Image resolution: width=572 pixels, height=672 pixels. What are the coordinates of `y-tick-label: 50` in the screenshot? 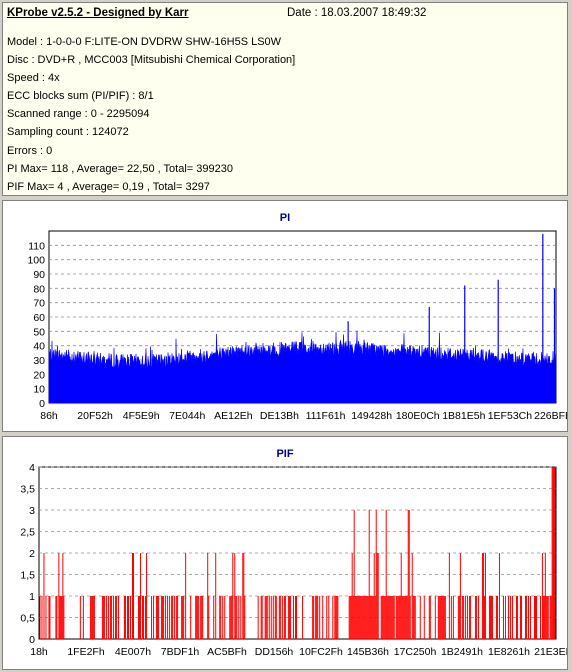 It's located at (39, 332).